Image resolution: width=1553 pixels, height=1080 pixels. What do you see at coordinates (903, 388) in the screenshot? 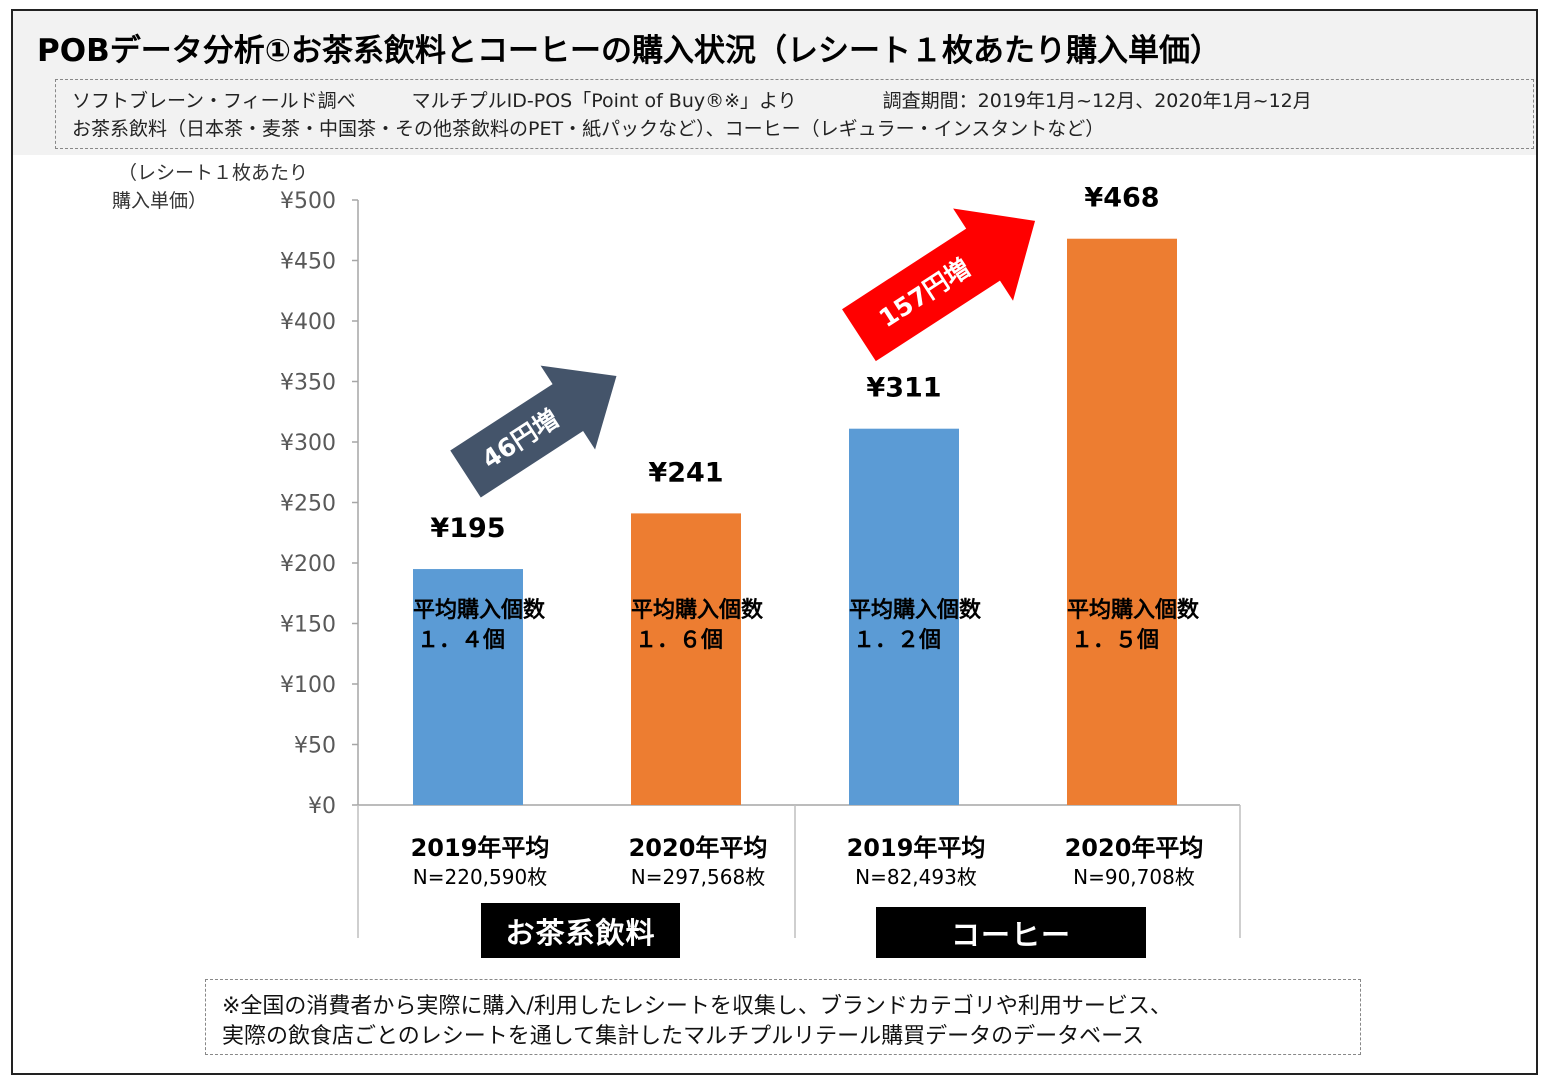
I see `bar-value-label: ¥311` at bounding box center [903, 388].